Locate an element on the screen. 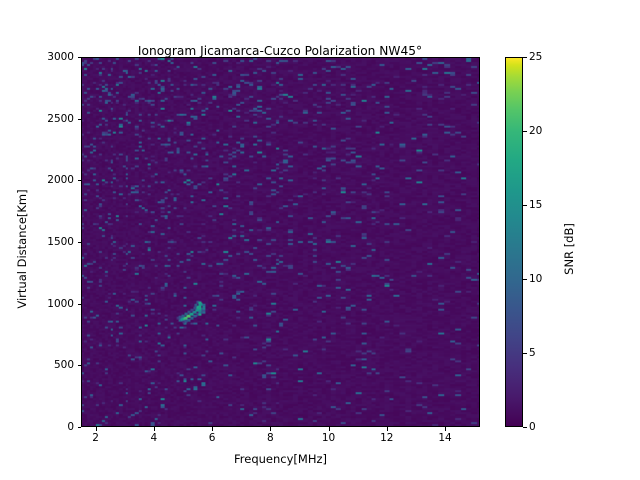  colorbar is located at coordinates (514, 242).